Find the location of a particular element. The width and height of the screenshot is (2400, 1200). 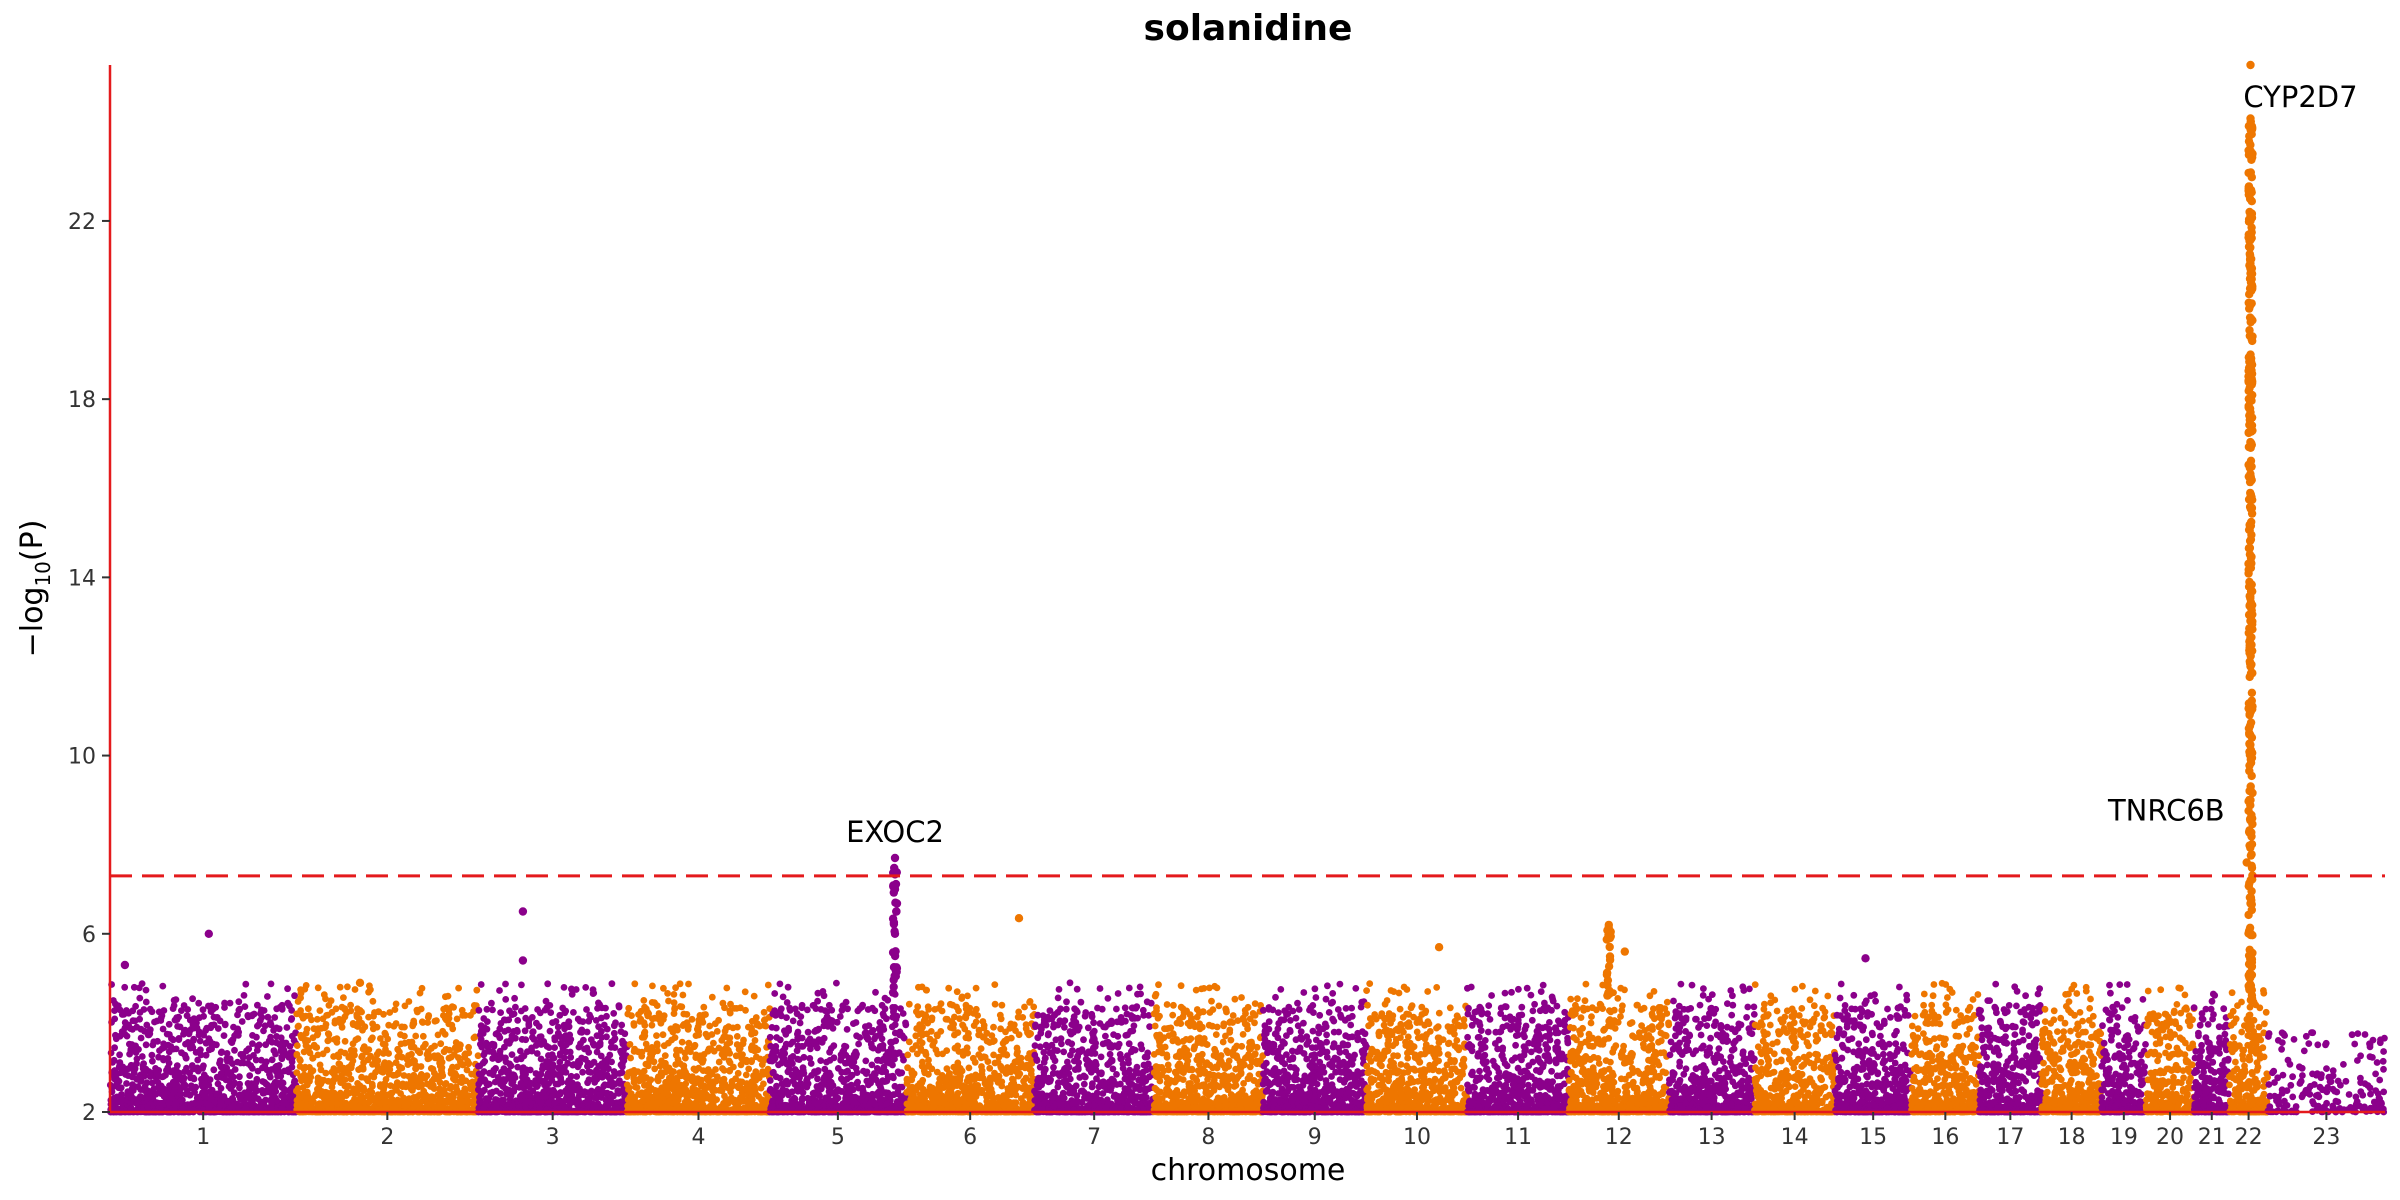

chromosome-4-points is located at coordinates (698, 1048).